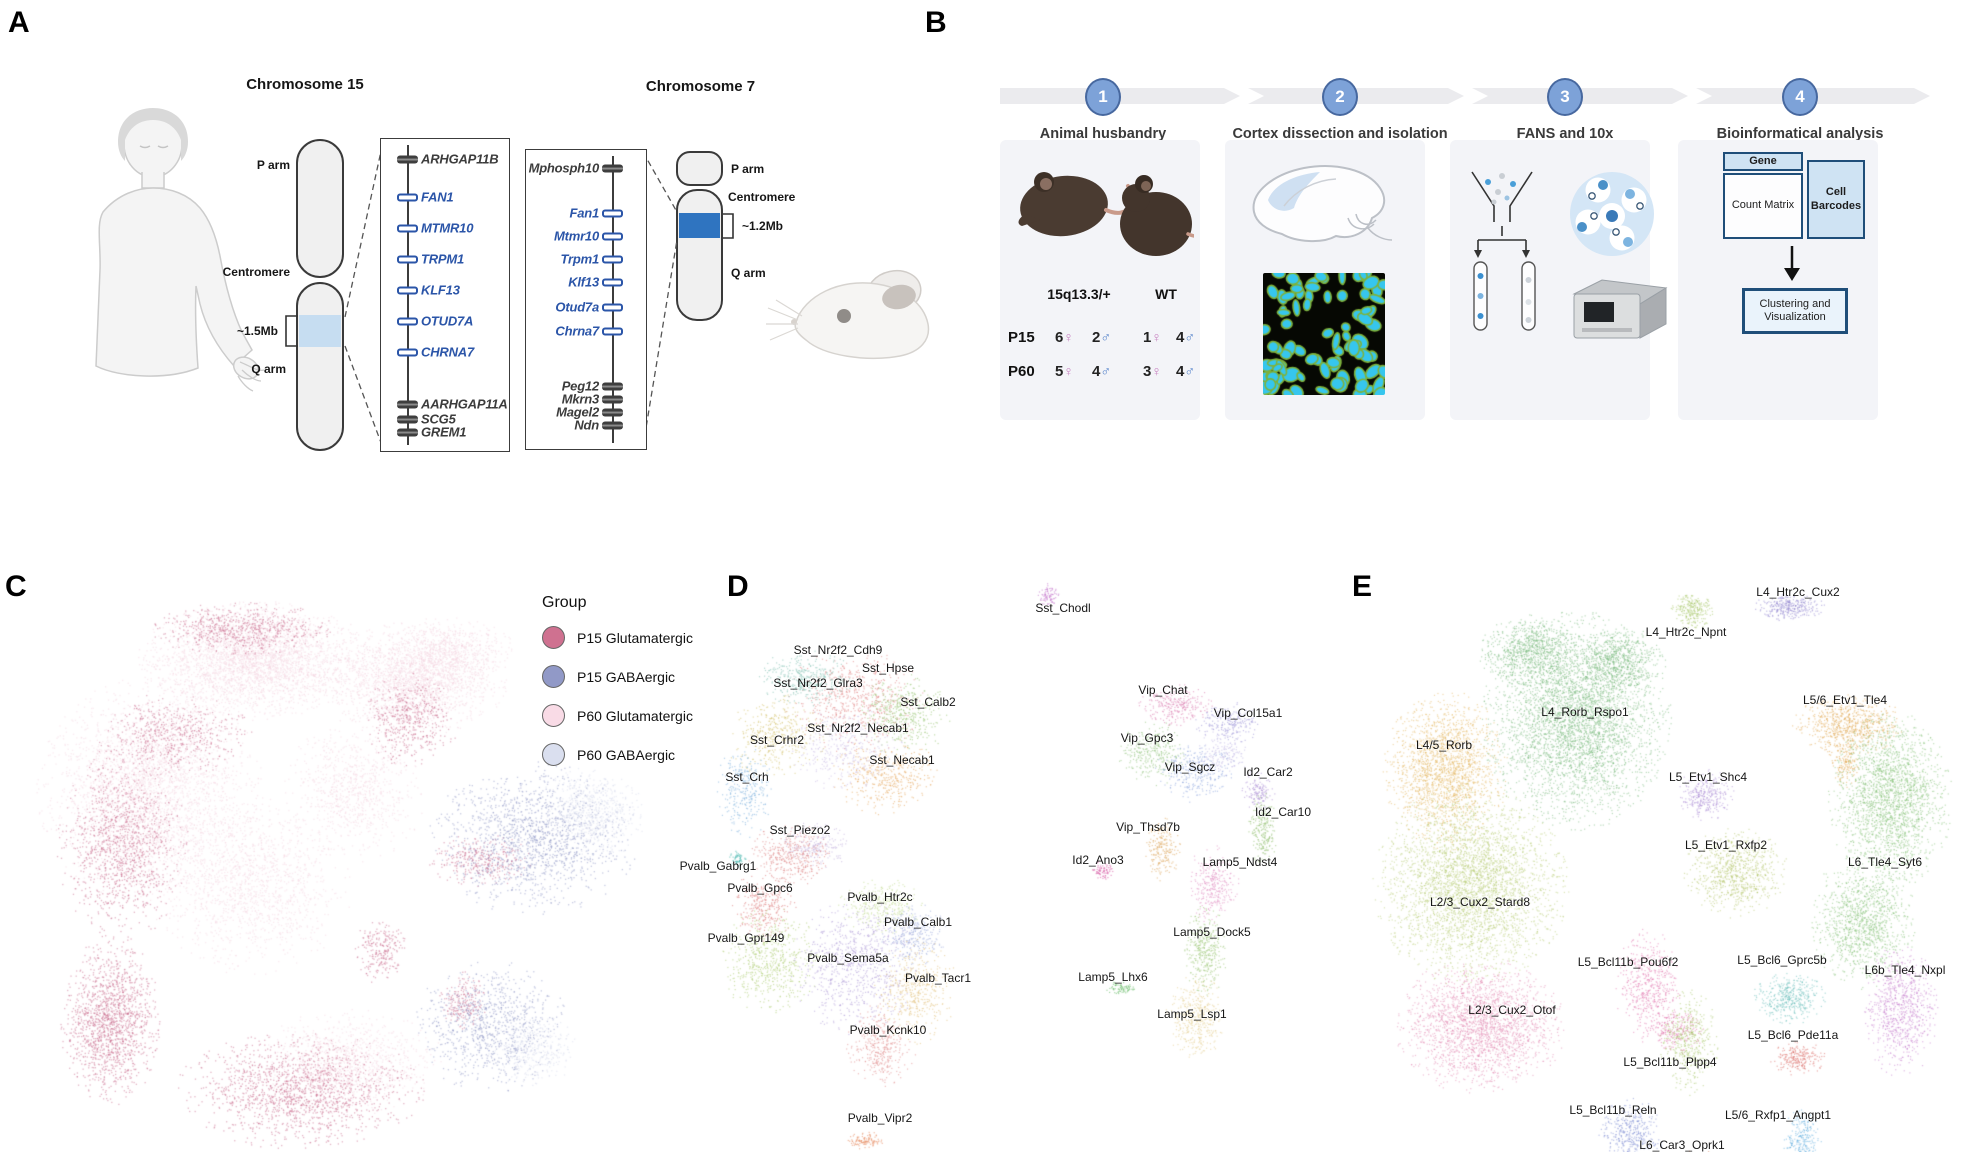 The image size is (1966, 1152). Describe the element at coordinates (1565, 134) in the screenshot. I see `step-title: FANS and 10x` at that location.